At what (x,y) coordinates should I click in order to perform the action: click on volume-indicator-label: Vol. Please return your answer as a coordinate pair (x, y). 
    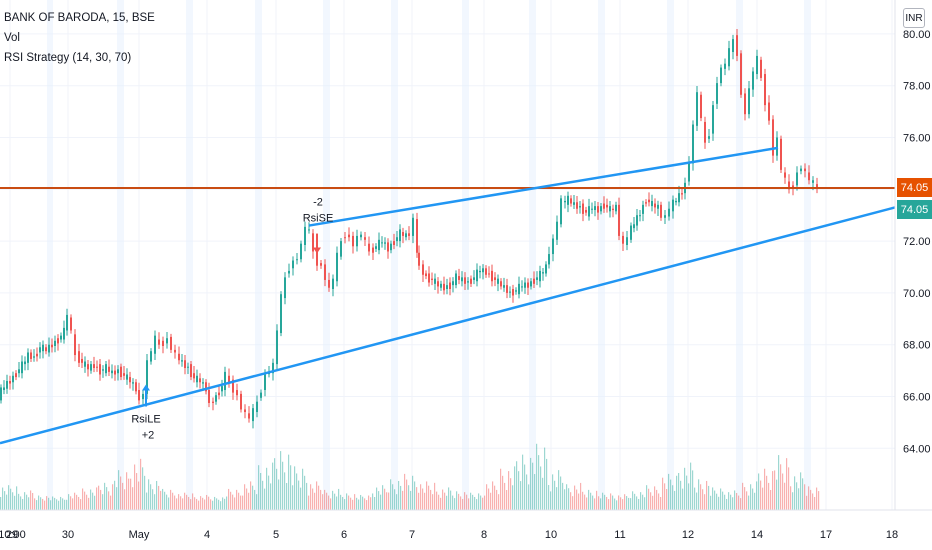
    Looking at the image, I should click on (12, 38).